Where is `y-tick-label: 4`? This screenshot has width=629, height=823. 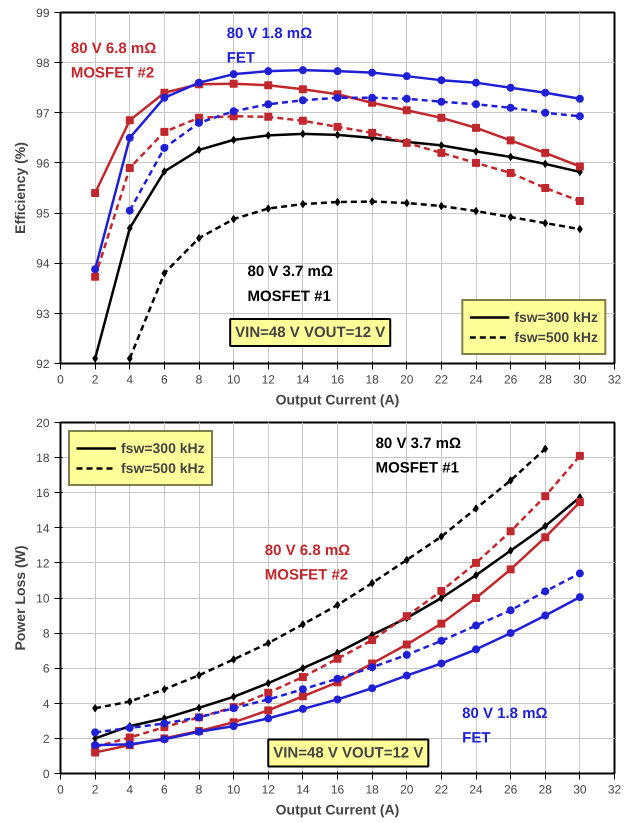
y-tick-label: 4 is located at coordinates (46, 703).